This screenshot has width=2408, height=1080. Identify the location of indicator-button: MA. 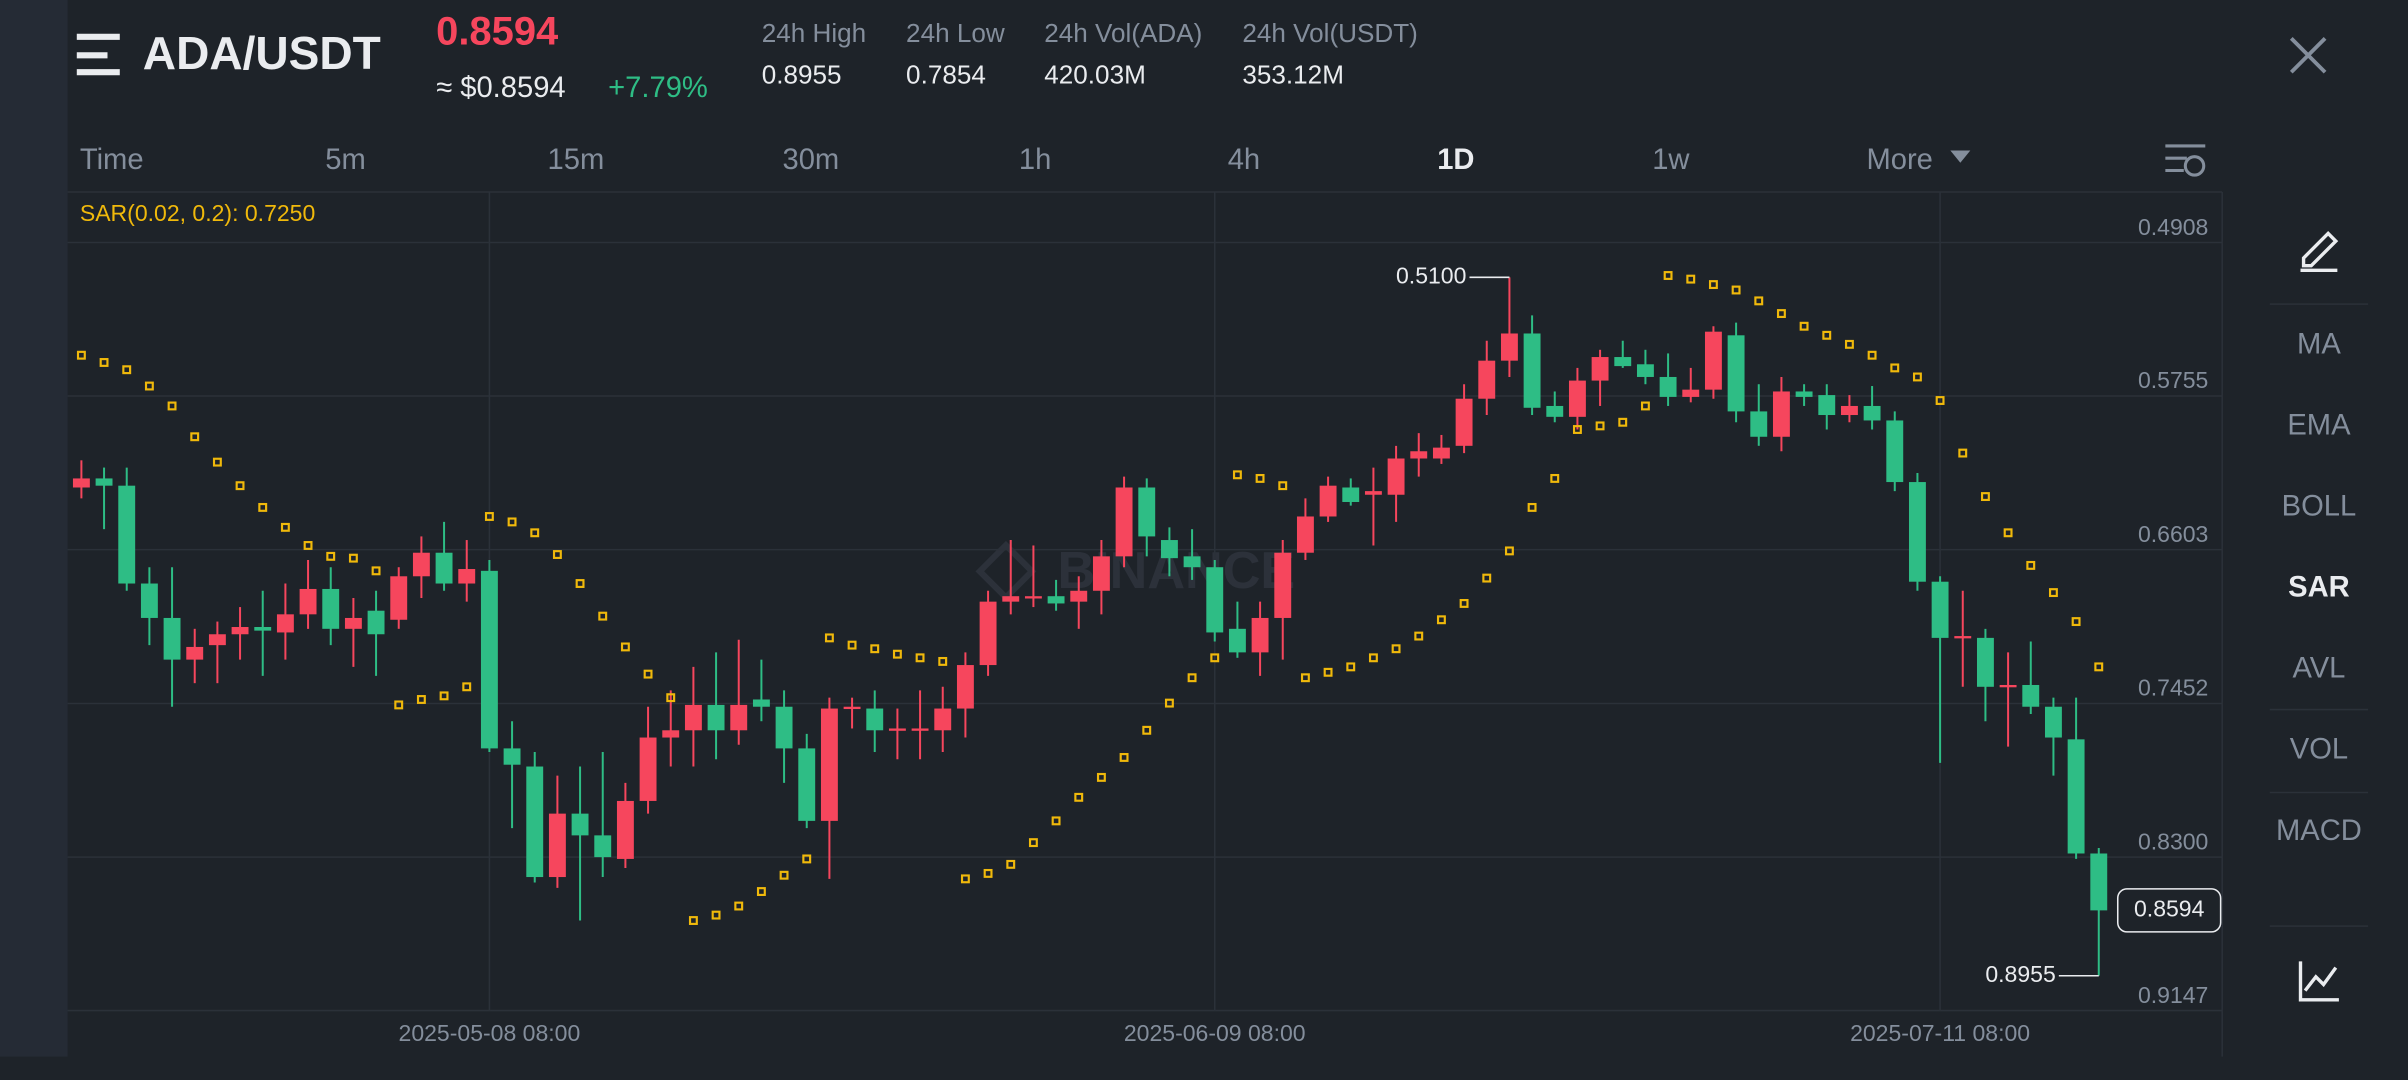
(2319, 344).